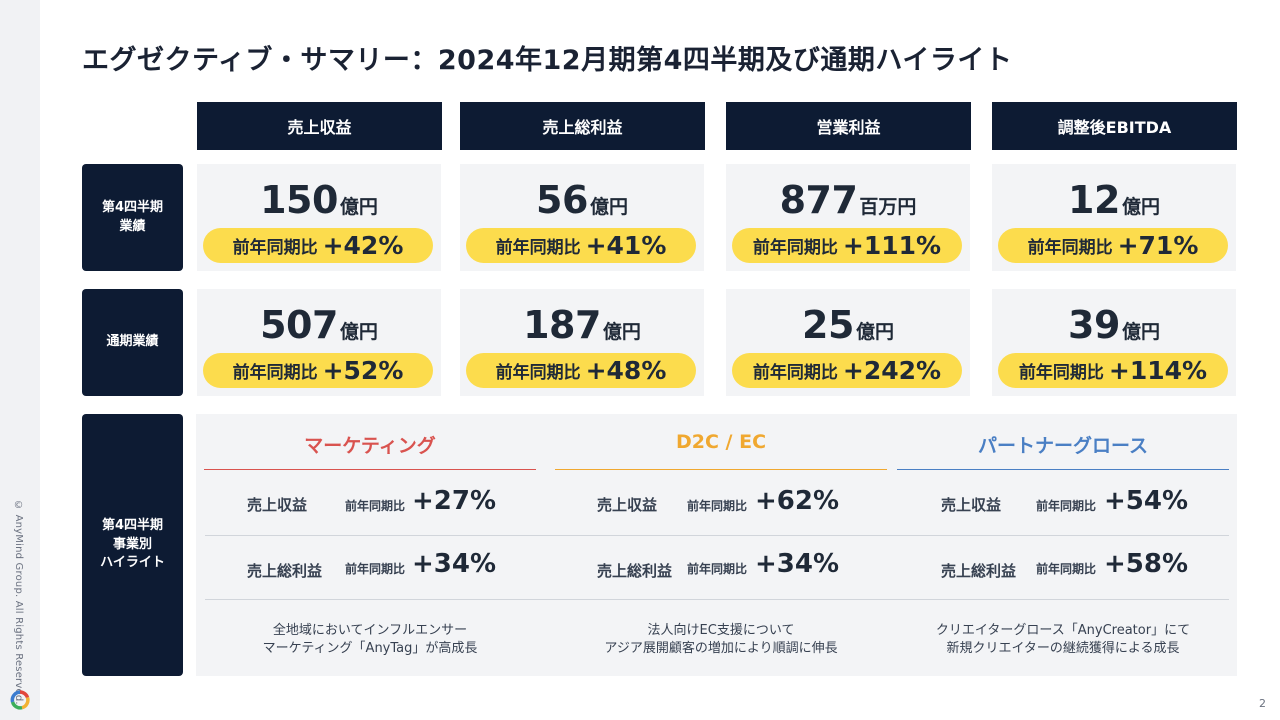 The height and width of the screenshot is (720, 1280). What do you see at coordinates (1094, 200) in the screenshot?
I see `metric-value: 12` at bounding box center [1094, 200].